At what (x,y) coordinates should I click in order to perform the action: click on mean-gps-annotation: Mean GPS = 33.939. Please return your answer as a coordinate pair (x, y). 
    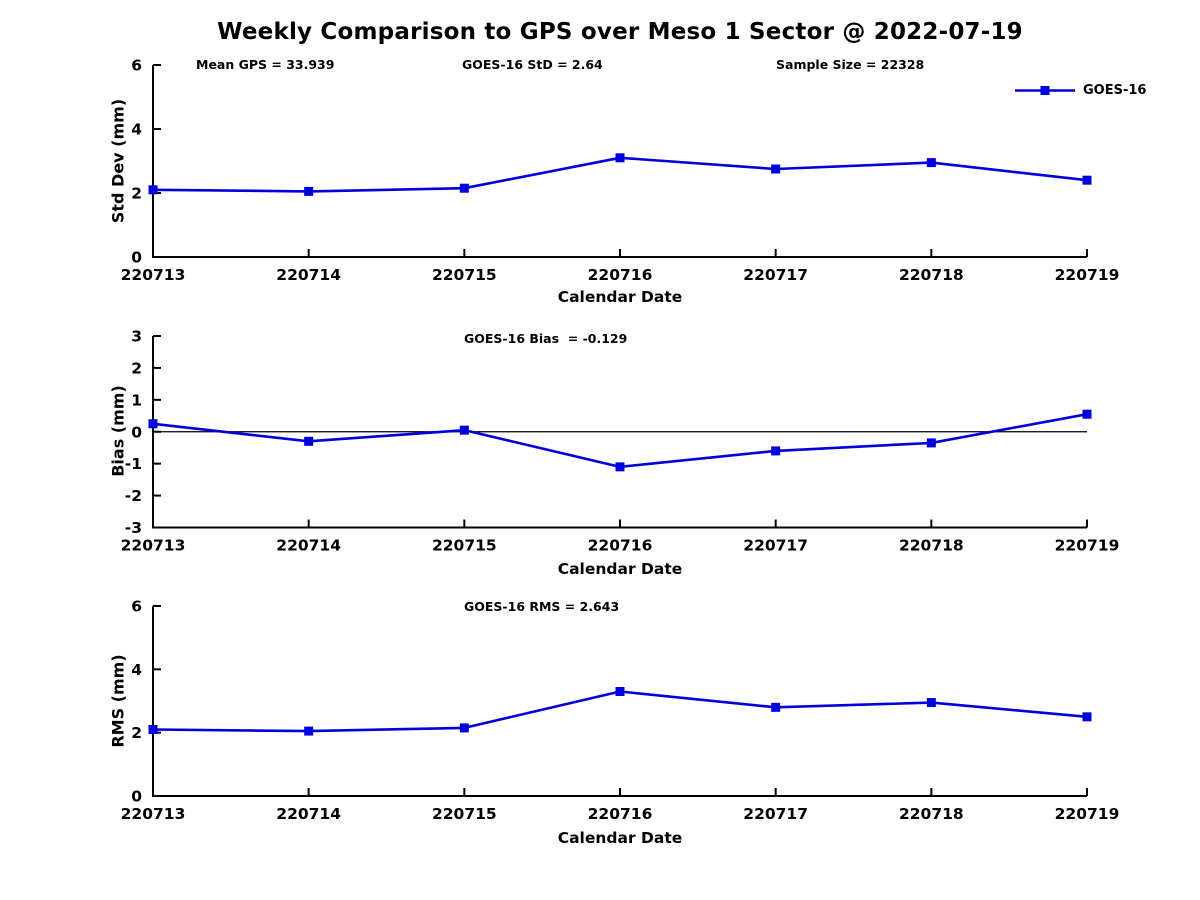
    Looking at the image, I should click on (265, 64).